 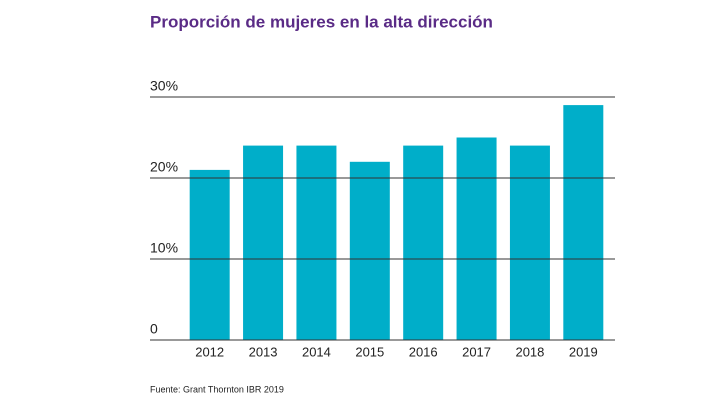 I want to click on y-tick-label: 30%, so click(x=164, y=86).